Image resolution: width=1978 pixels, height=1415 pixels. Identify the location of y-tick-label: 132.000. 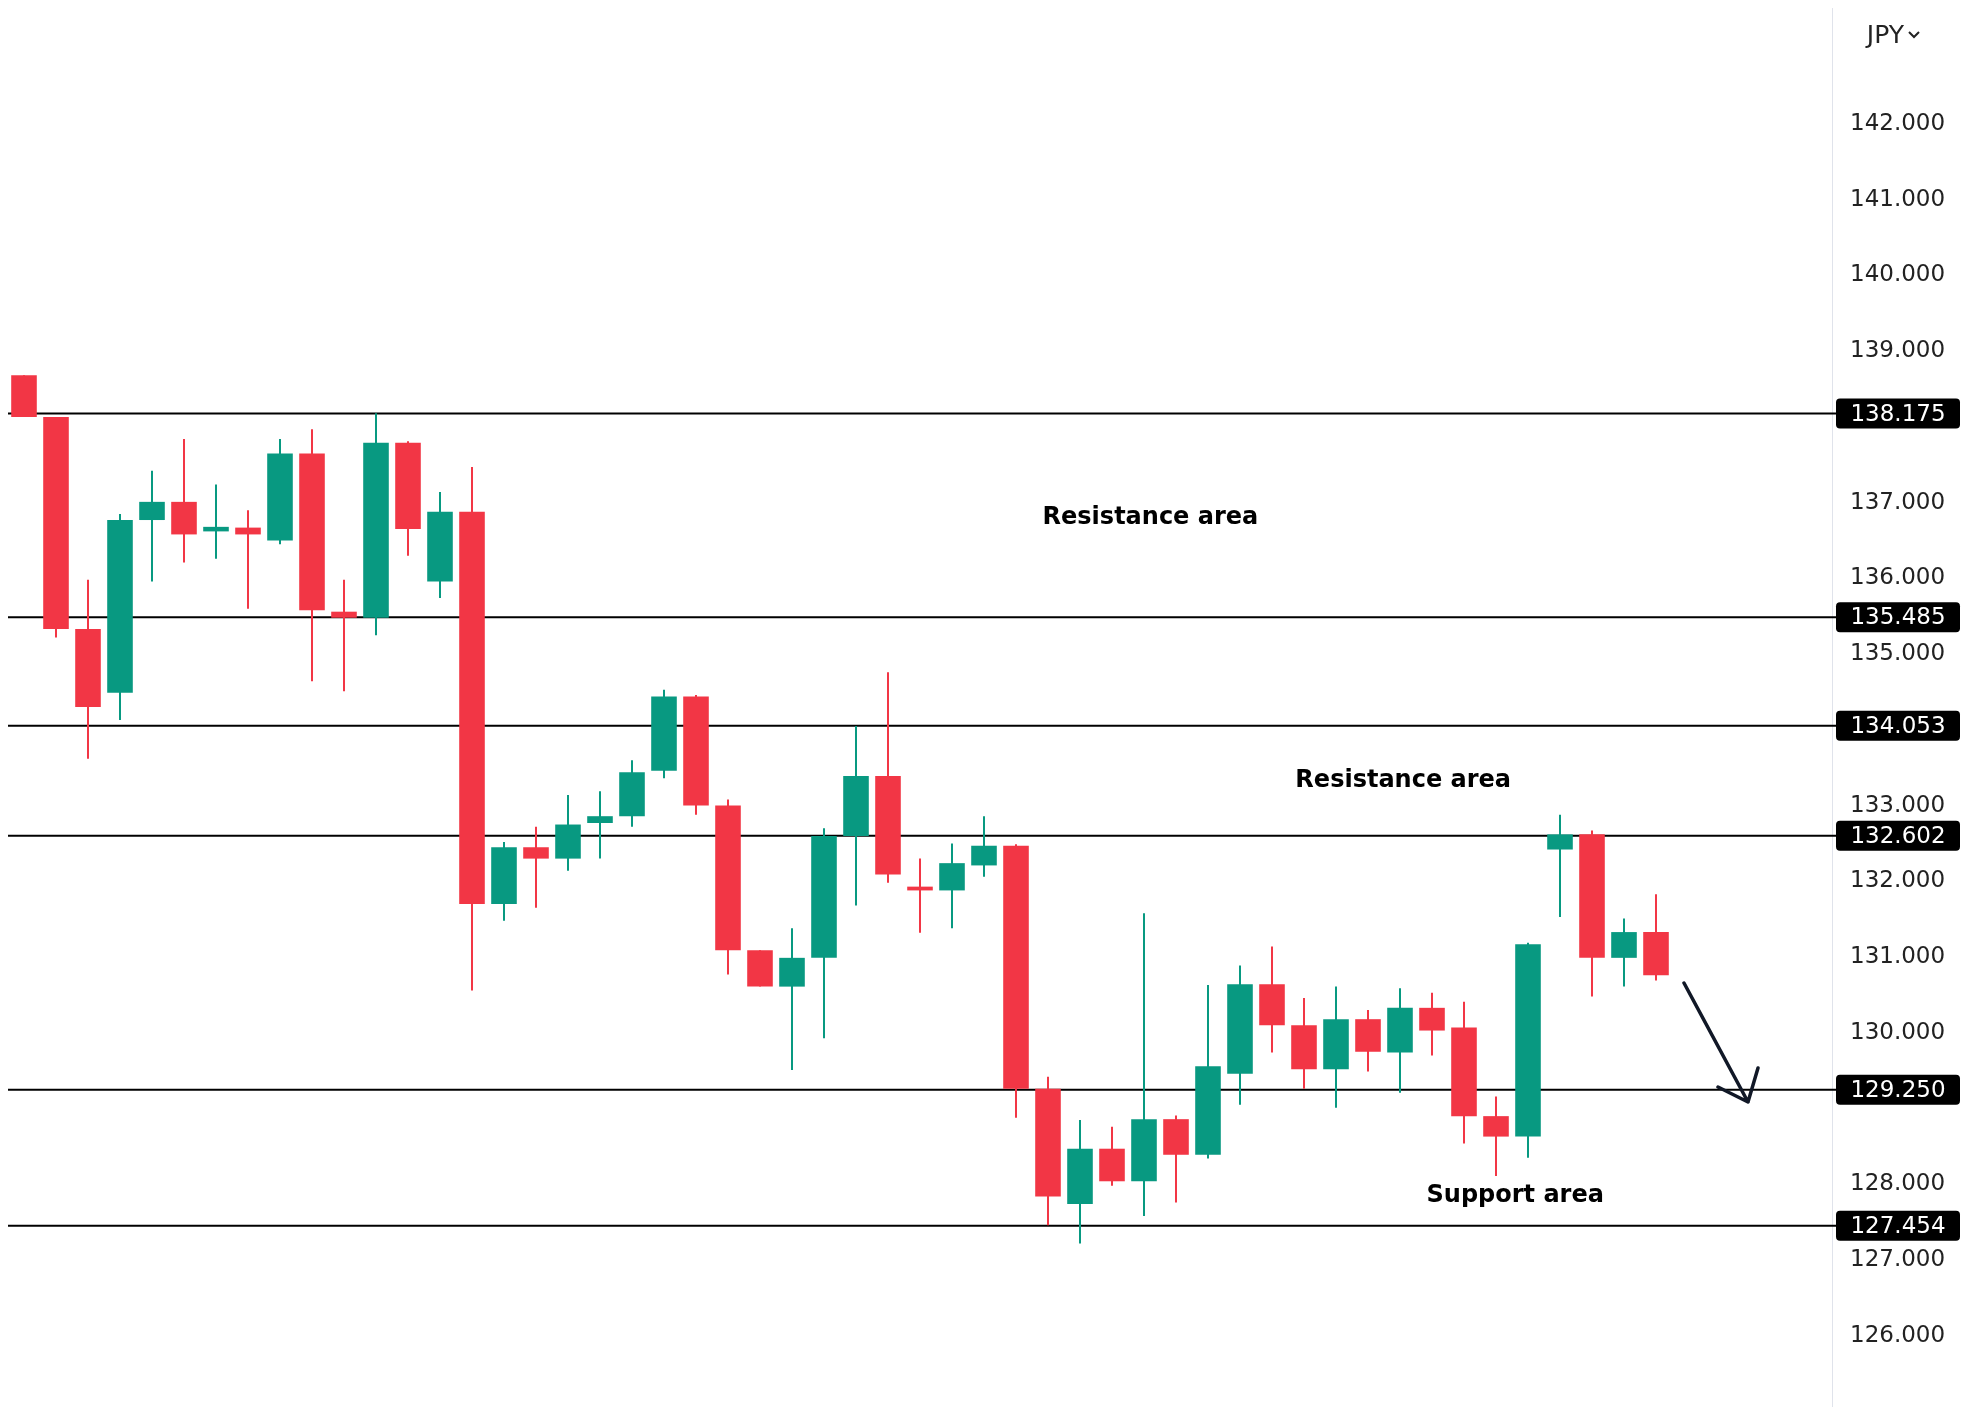
(1898, 879).